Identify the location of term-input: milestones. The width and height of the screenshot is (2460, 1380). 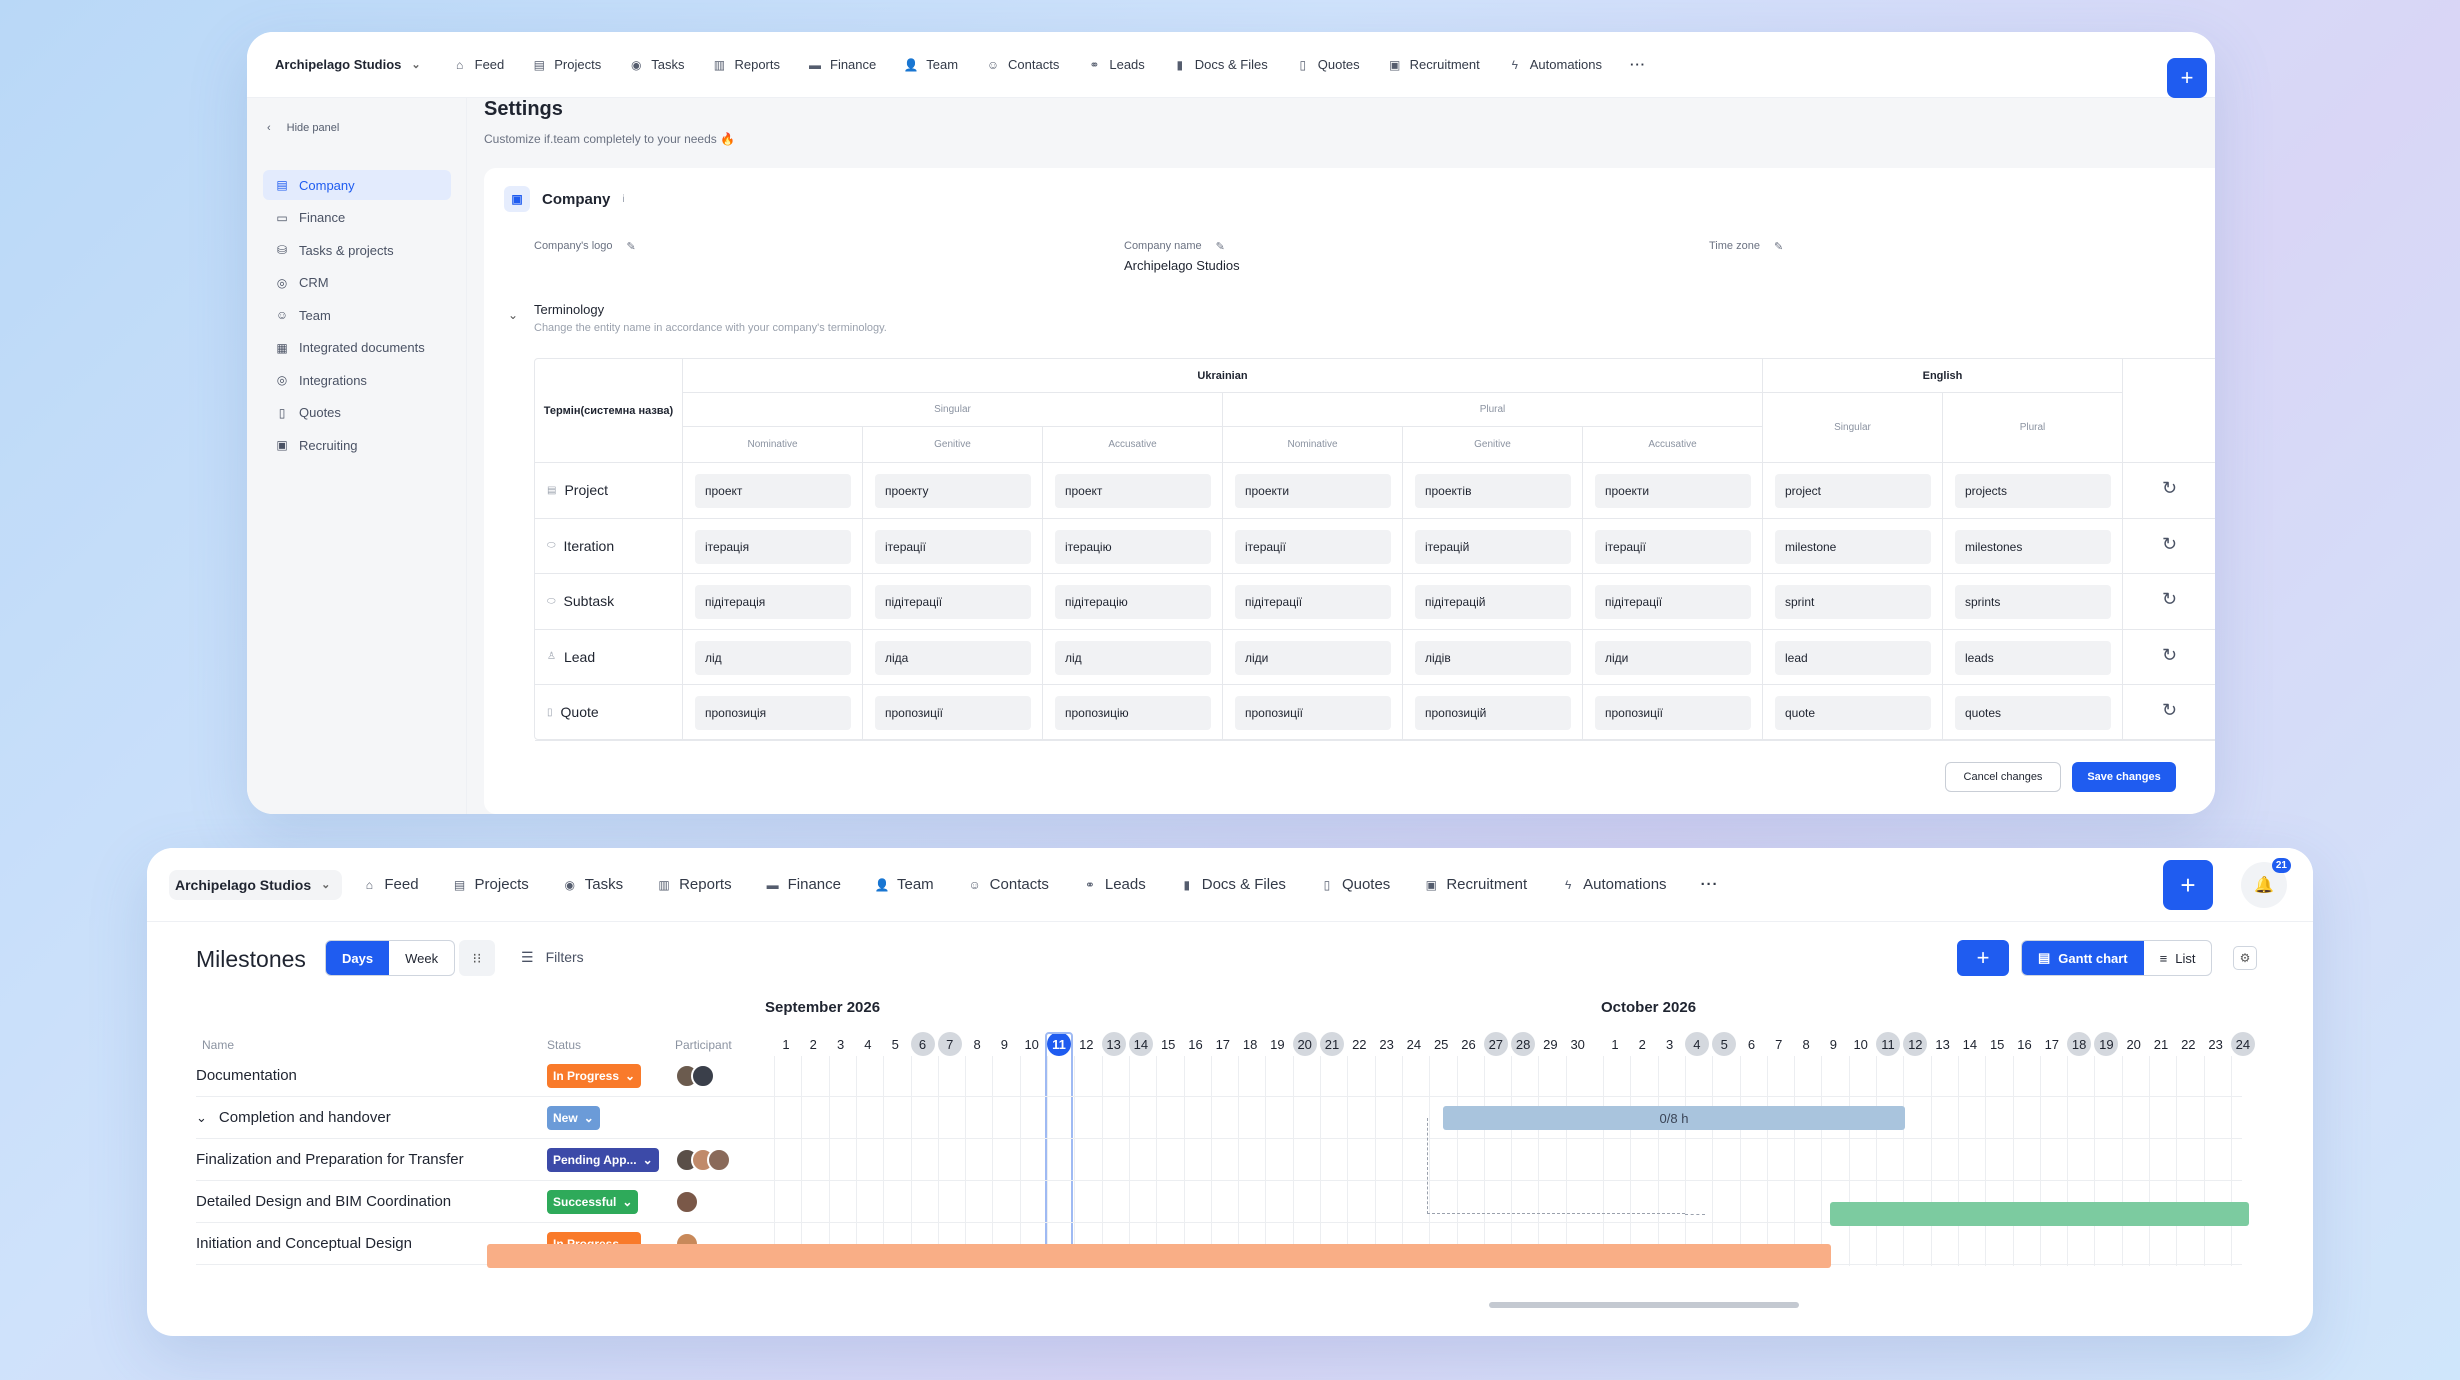
(2033, 546).